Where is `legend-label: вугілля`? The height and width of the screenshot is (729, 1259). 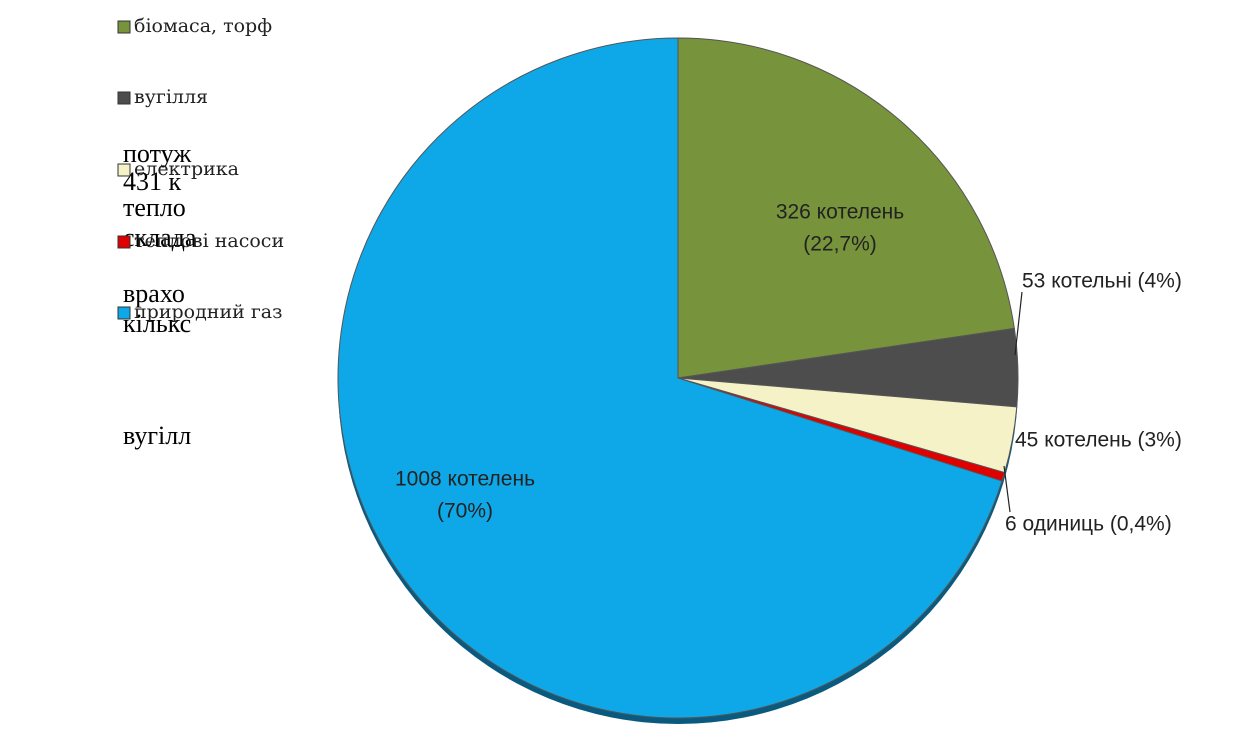
legend-label: вугілля is located at coordinates (171, 97).